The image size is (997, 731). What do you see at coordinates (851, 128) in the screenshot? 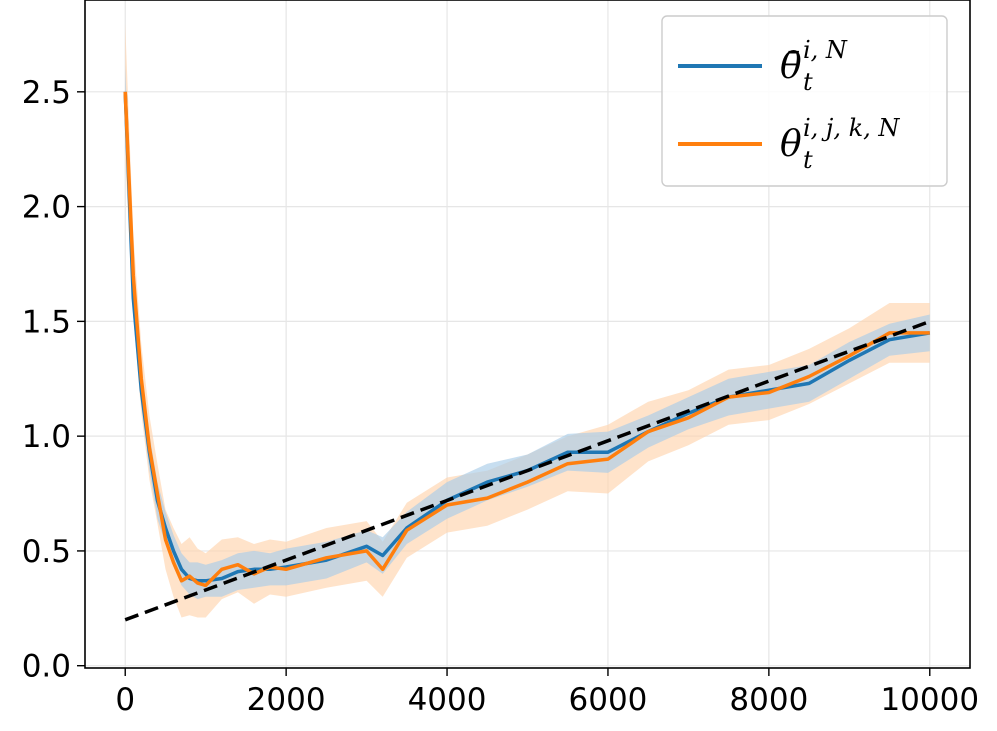
I see `legend-superscript: i, j, k, N` at bounding box center [851, 128].